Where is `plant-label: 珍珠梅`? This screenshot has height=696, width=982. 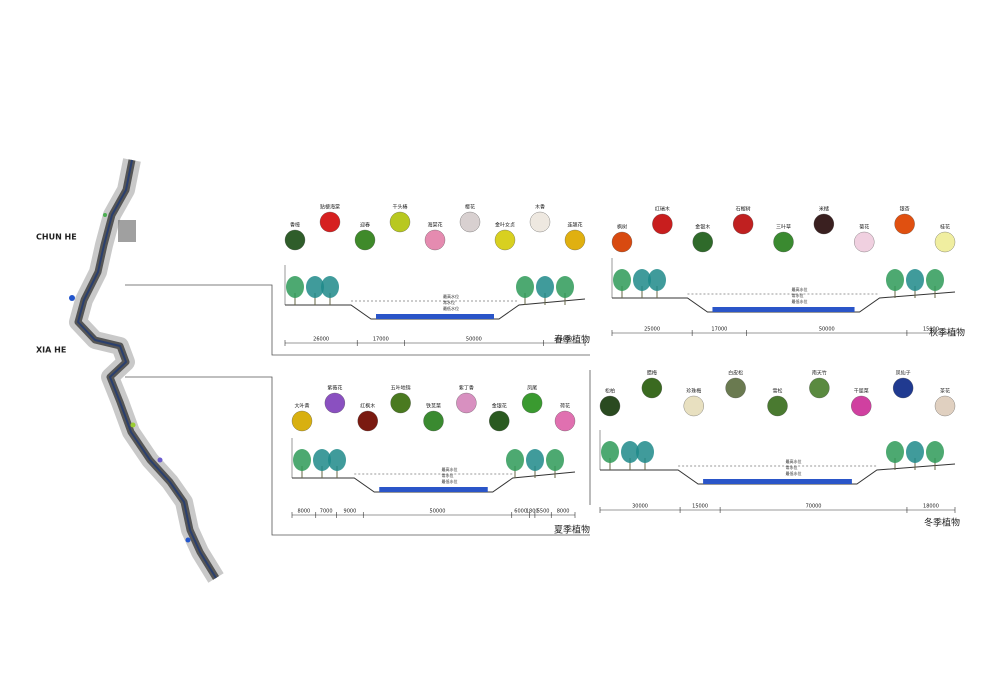
plant-label: 珍珠梅 is located at coordinates (693, 391).